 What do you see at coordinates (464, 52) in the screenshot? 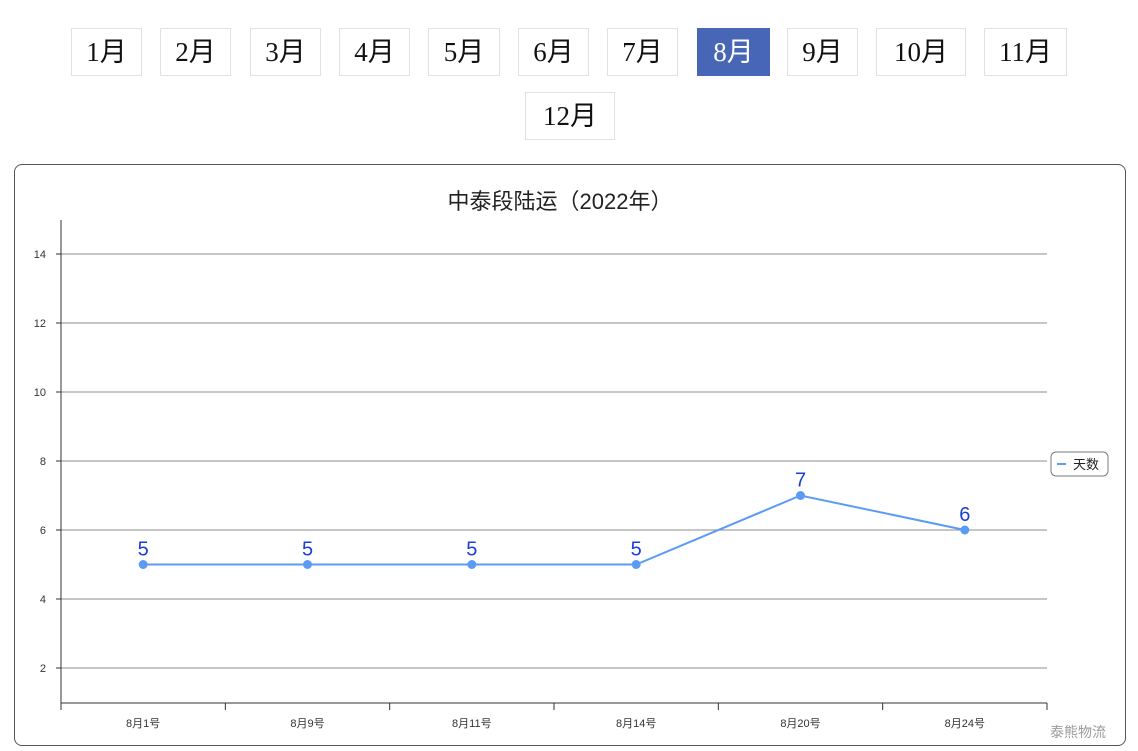
I see `month-tab-5: 5月` at bounding box center [464, 52].